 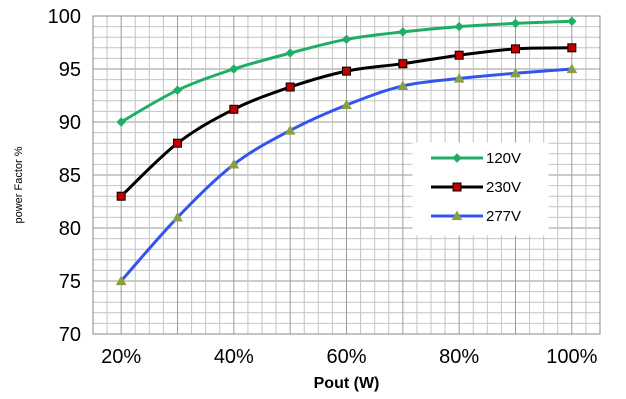 I want to click on legend-label-230v: 230V, so click(x=503, y=187).